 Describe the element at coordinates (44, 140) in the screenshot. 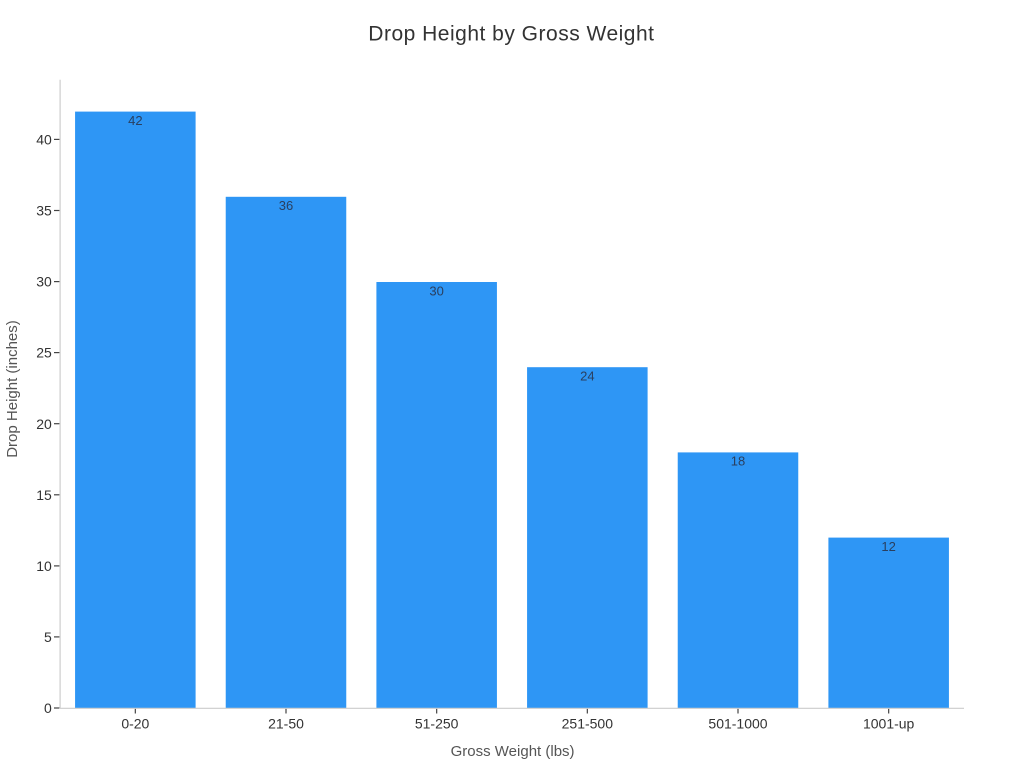

I see `svg-text: 40` at that location.